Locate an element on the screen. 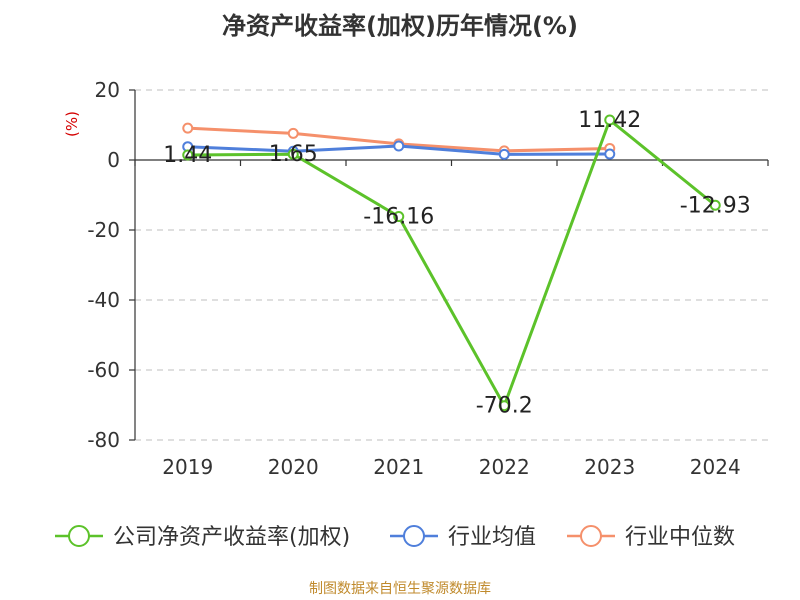 Image resolution: width=800 pixels, height=600 pixels. legend-label: 公司净资产收益率(加权) is located at coordinates (231, 537).